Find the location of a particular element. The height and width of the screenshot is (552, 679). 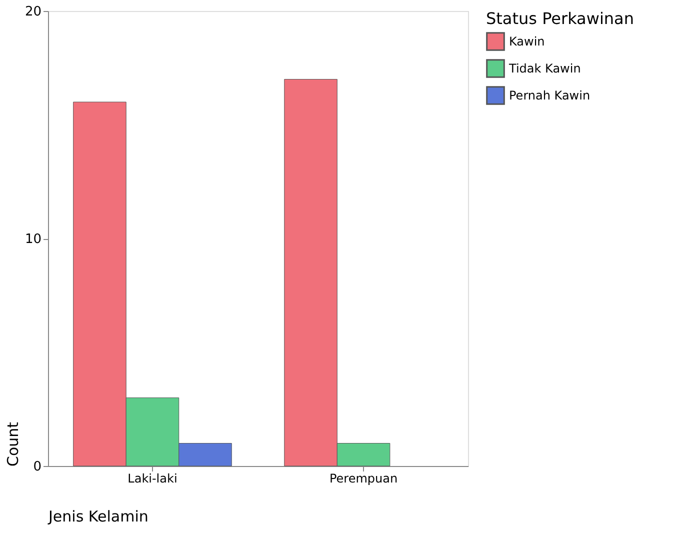

y-tick-label: 10 is located at coordinates (33, 239).